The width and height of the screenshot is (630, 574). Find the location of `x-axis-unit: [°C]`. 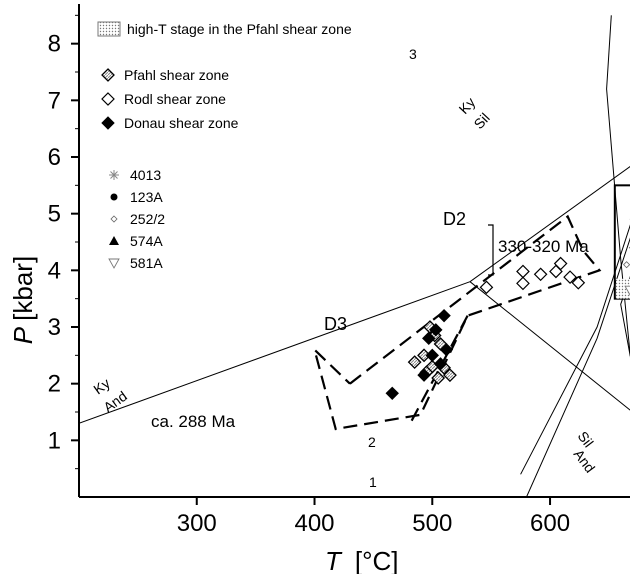

x-axis-unit: [°C] is located at coordinates (377, 560).